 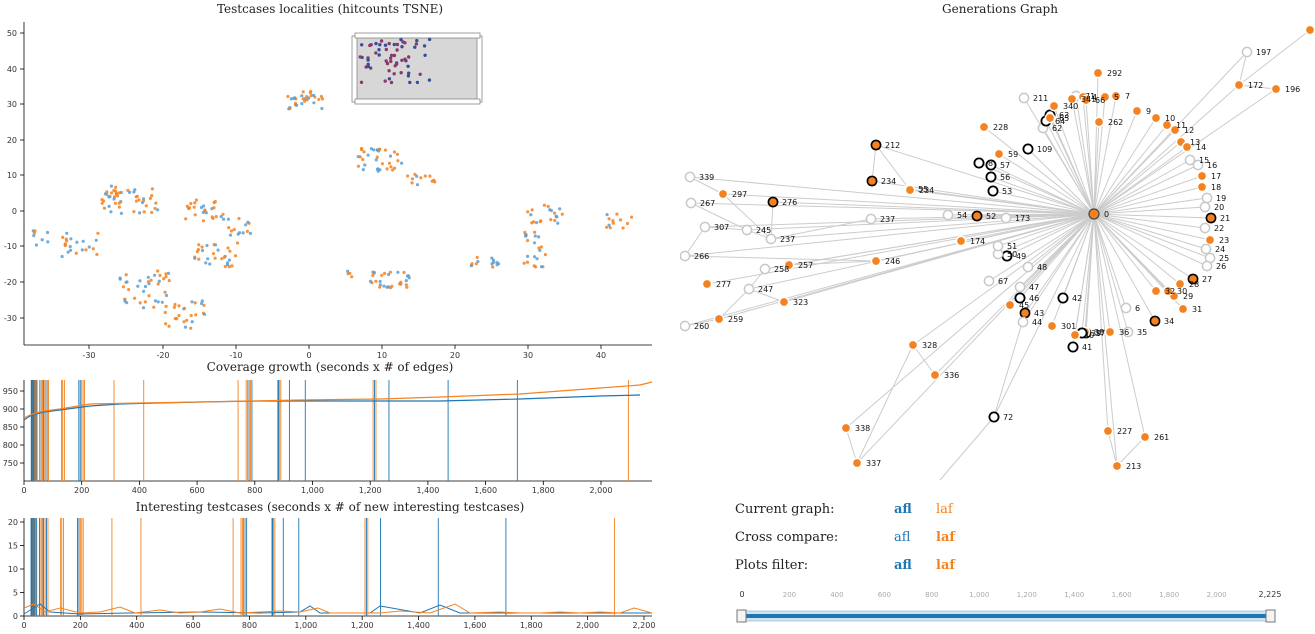 I want to click on cross-compare-afl-option: afl, so click(x=902, y=537).